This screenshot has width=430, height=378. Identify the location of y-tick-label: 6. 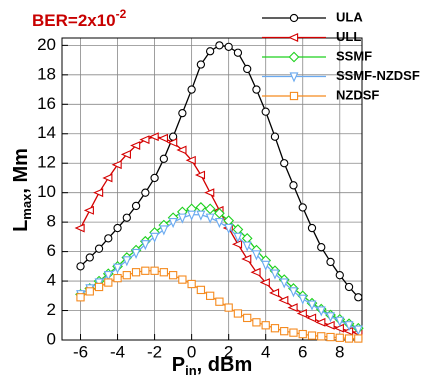
(51, 250).